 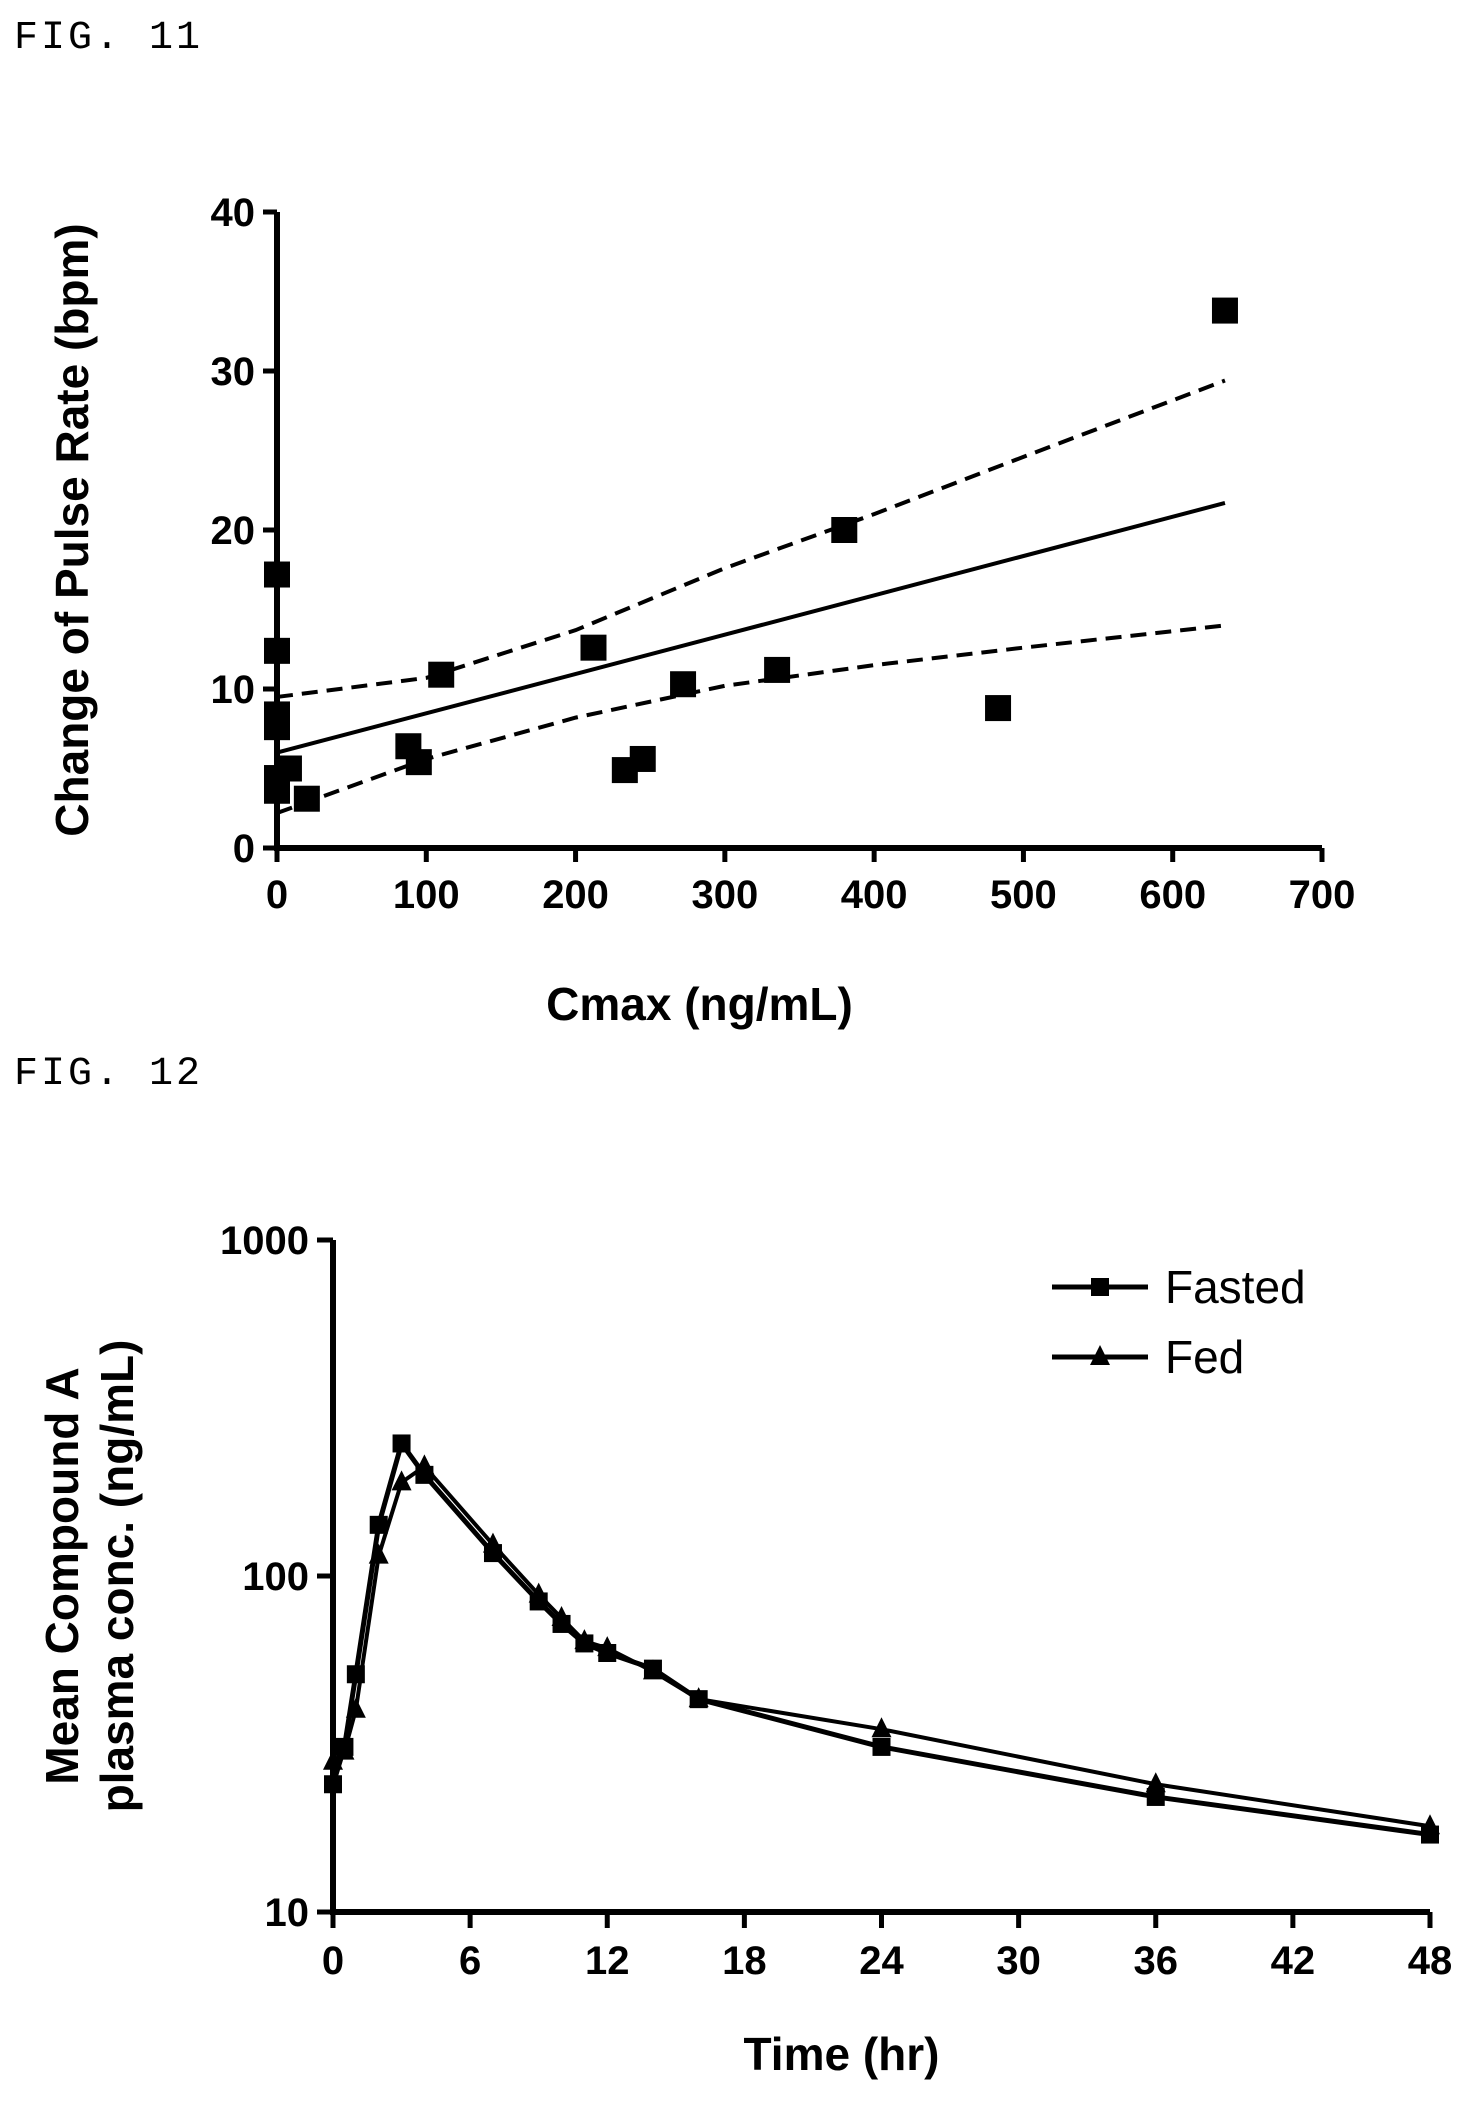 I want to click on y-axis-title: Change of Pulse Rate (bpm), so click(x=72, y=529).